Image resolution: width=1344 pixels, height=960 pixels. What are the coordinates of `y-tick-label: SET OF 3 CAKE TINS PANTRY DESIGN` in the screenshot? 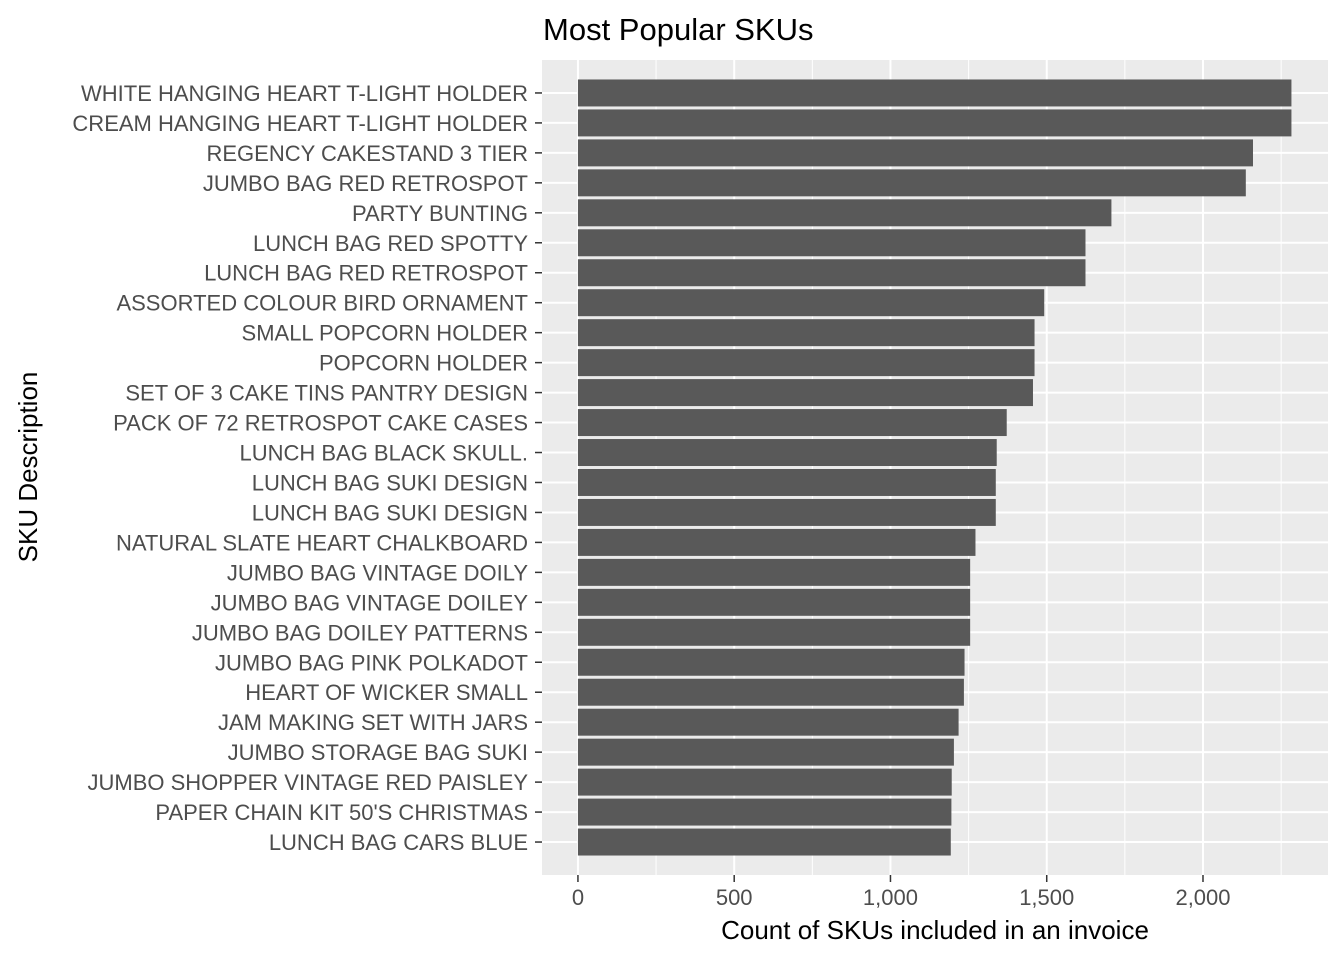 It's located at (326, 393).